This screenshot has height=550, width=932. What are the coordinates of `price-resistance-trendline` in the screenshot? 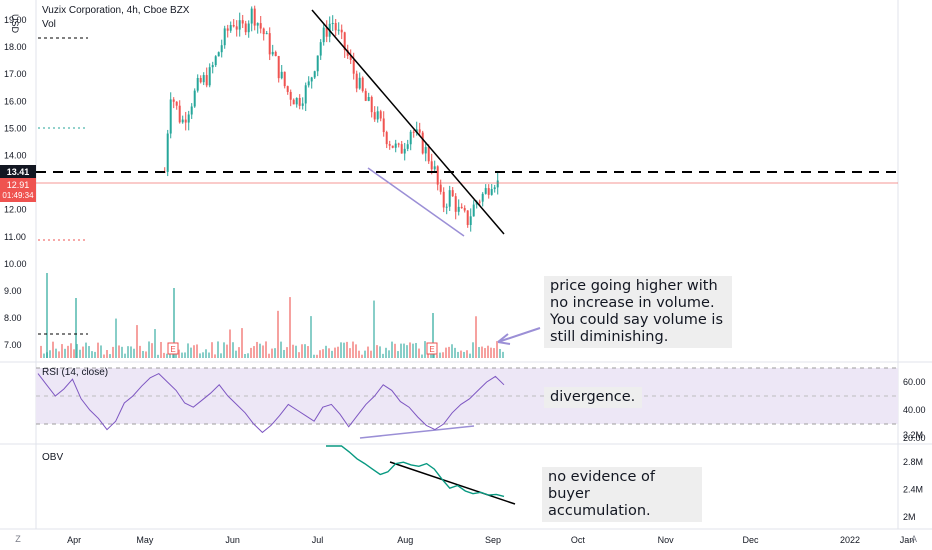 It's located at (408, 122).